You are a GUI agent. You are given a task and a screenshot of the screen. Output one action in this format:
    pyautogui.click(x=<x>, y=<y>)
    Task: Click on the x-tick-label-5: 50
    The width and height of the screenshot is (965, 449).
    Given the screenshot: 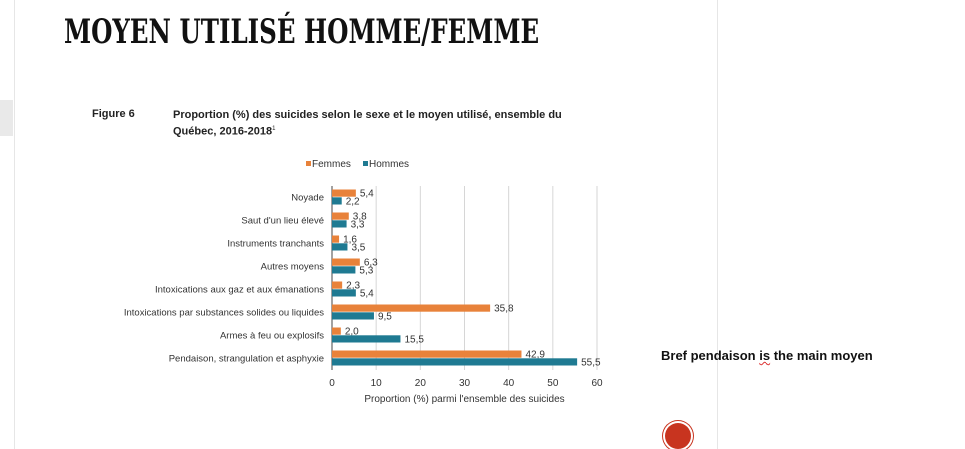 What is the action you would take?
    pyautogui.click(x=553, y=383)
    